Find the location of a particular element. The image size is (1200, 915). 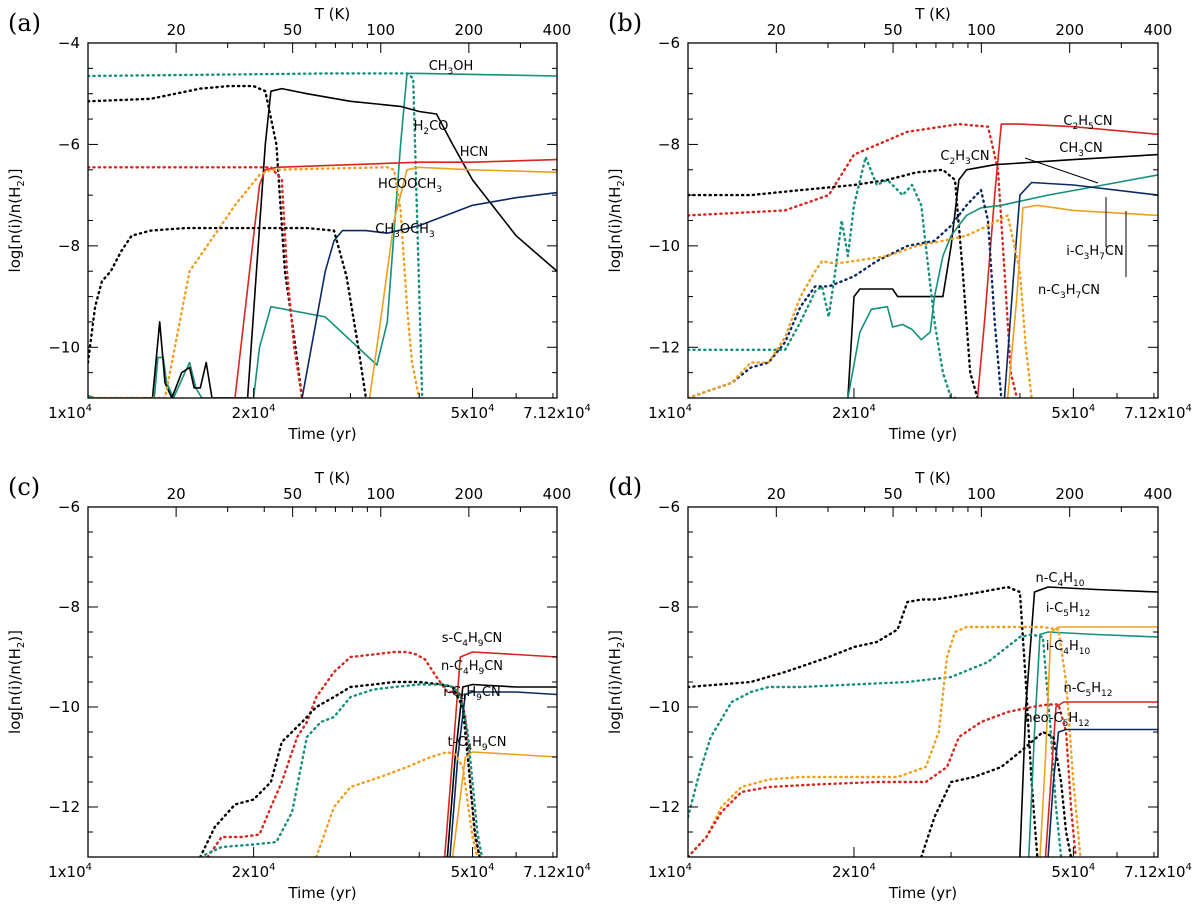

series-C2H5CN-ice is located at coordinates (1067, 260).